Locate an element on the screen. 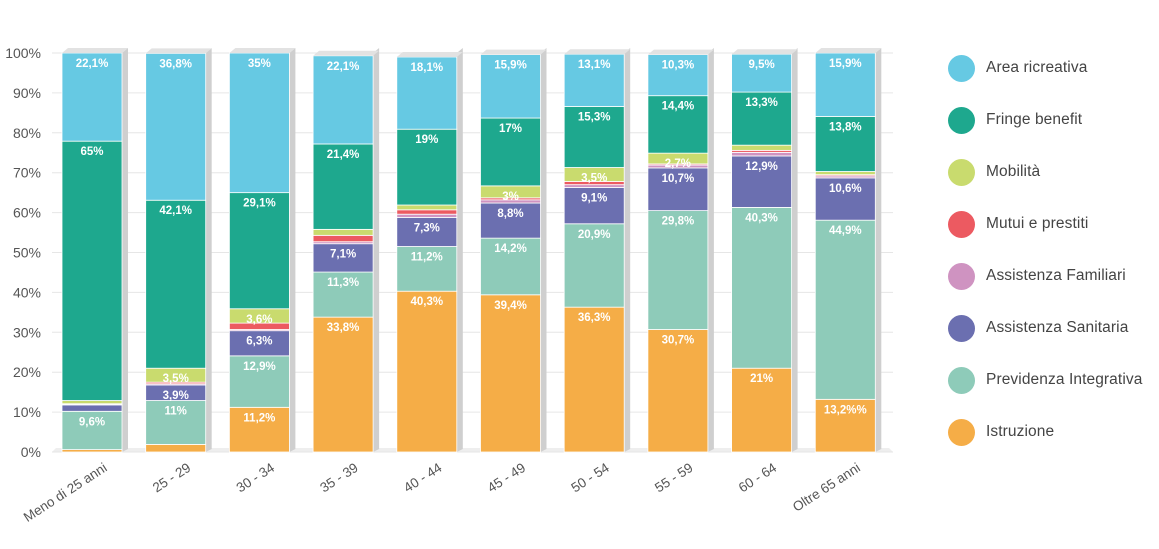 Image resolution: width=1159 pixels, height=549 pixels. data-label: 20,9% is located at coordinates (594, 235).